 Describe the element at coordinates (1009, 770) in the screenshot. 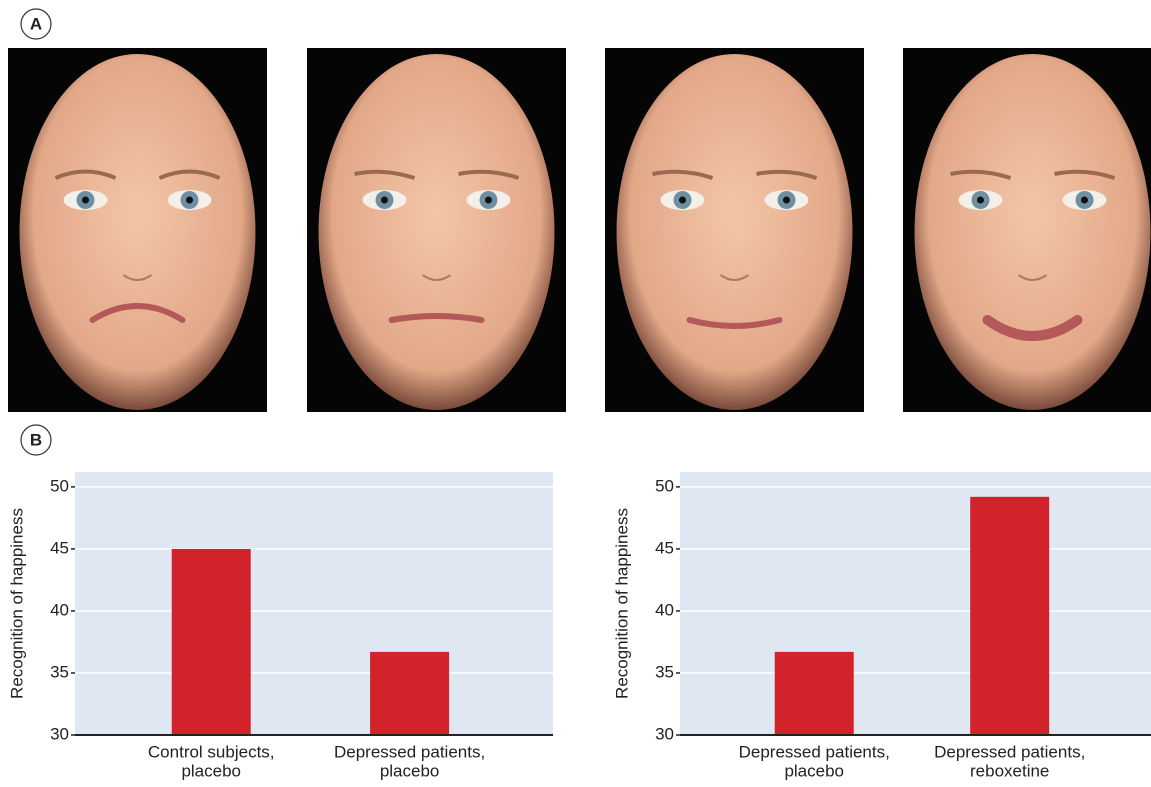

I see `x-tick-label: reboxetine` at that location.